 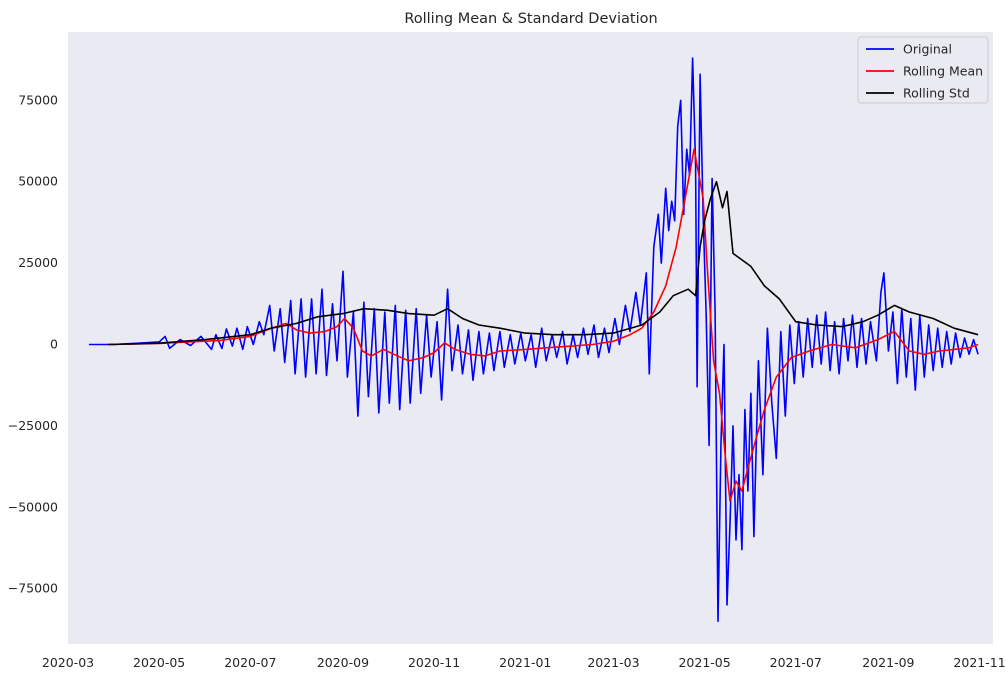 What do you see at coordinates (33, 506) in the screenshot?
I see `y-tick-label: −50000` at bounding box center [33, 506].